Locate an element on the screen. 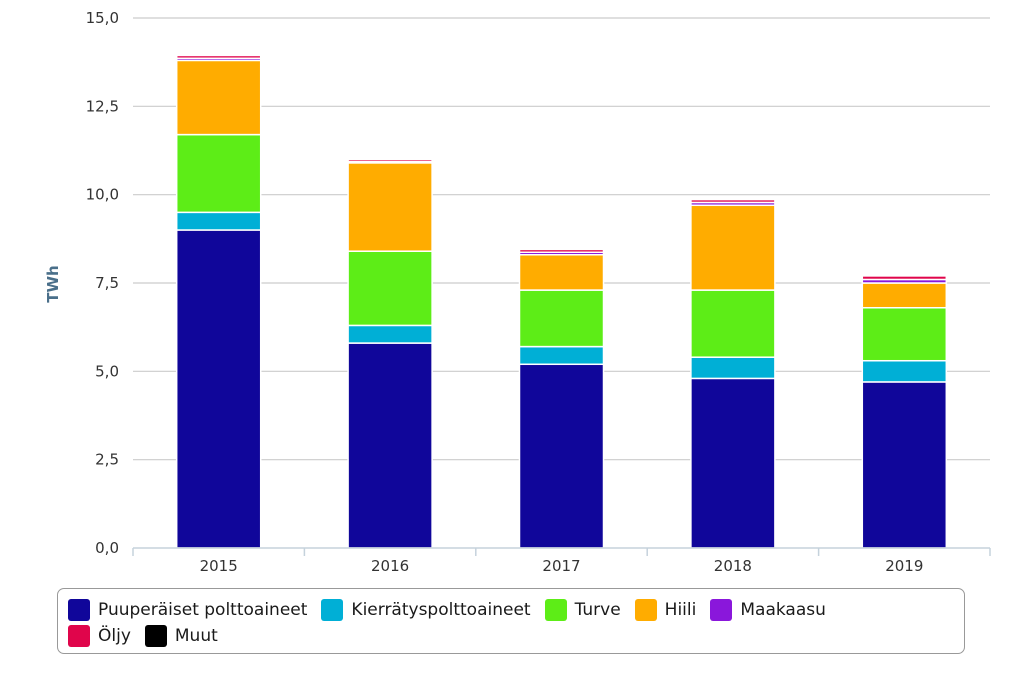 The image size is (1024, 682). legend-item: Muut is located at coordinates (181, 636).